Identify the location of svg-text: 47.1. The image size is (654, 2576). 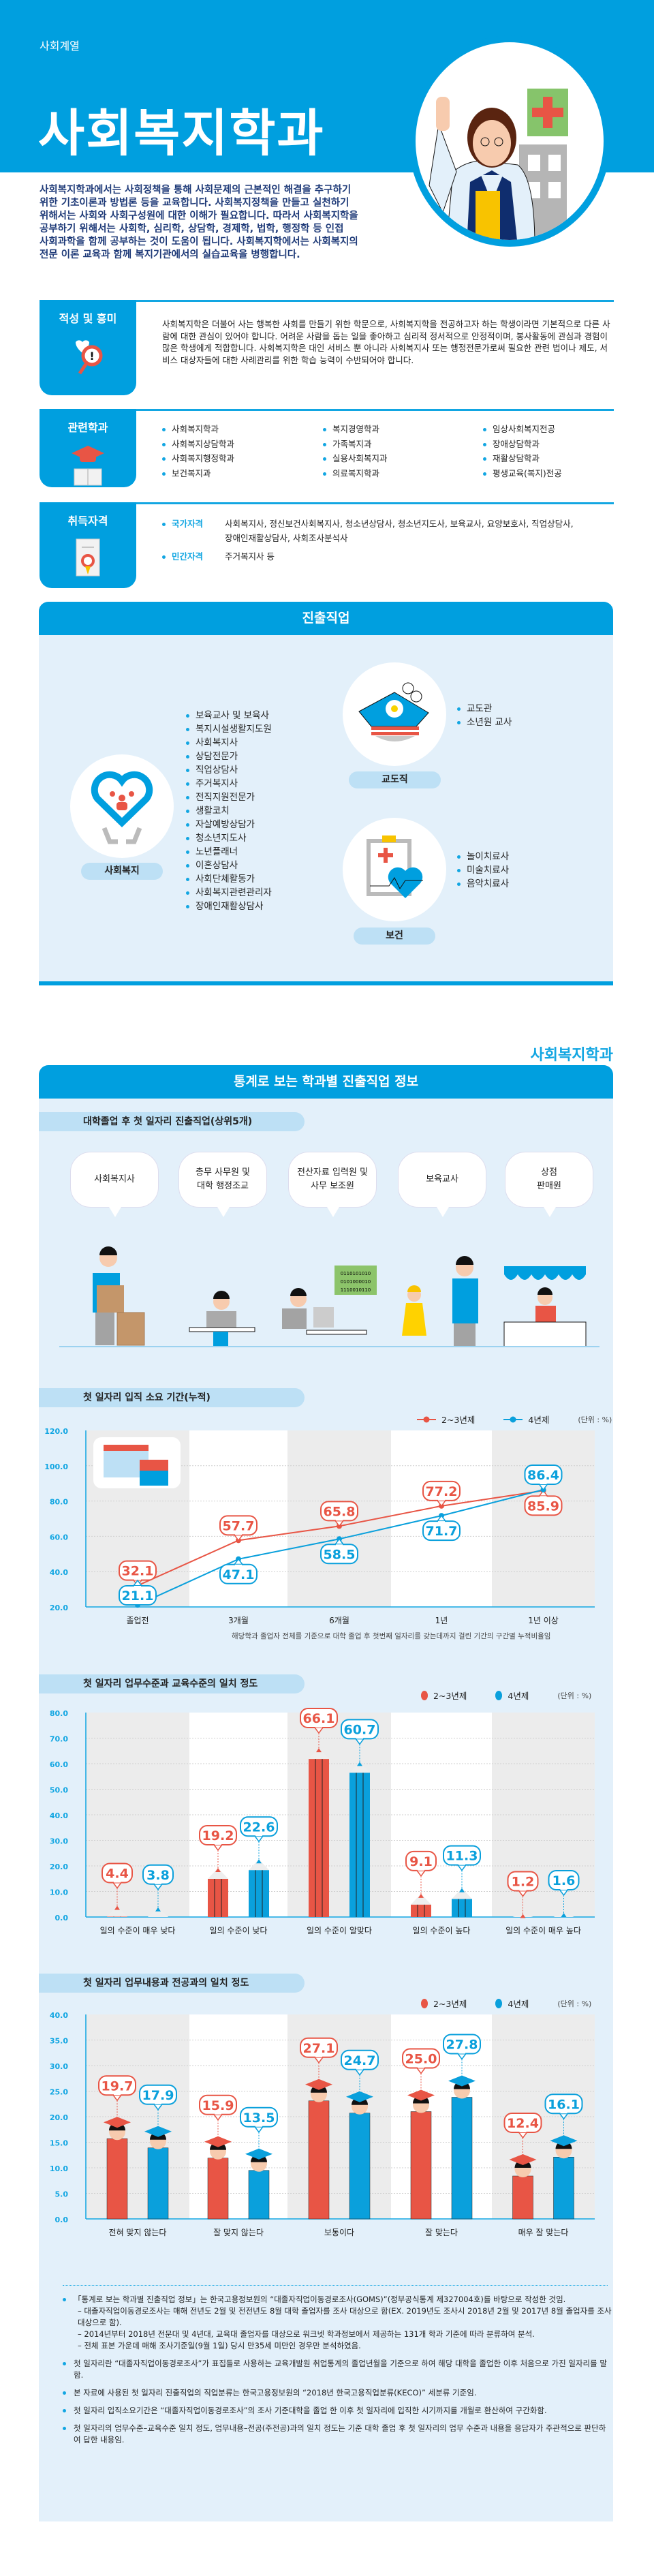
(239, 1575).